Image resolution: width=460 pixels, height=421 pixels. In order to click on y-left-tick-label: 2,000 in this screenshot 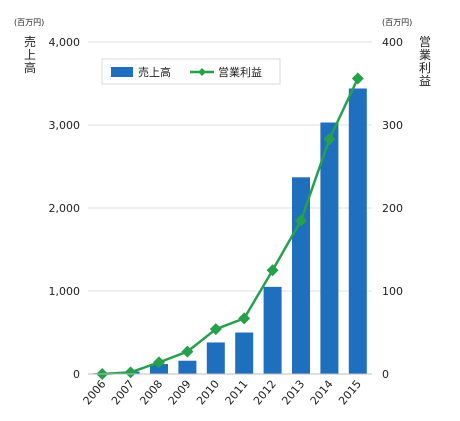, I will do `click(65, 208)`.